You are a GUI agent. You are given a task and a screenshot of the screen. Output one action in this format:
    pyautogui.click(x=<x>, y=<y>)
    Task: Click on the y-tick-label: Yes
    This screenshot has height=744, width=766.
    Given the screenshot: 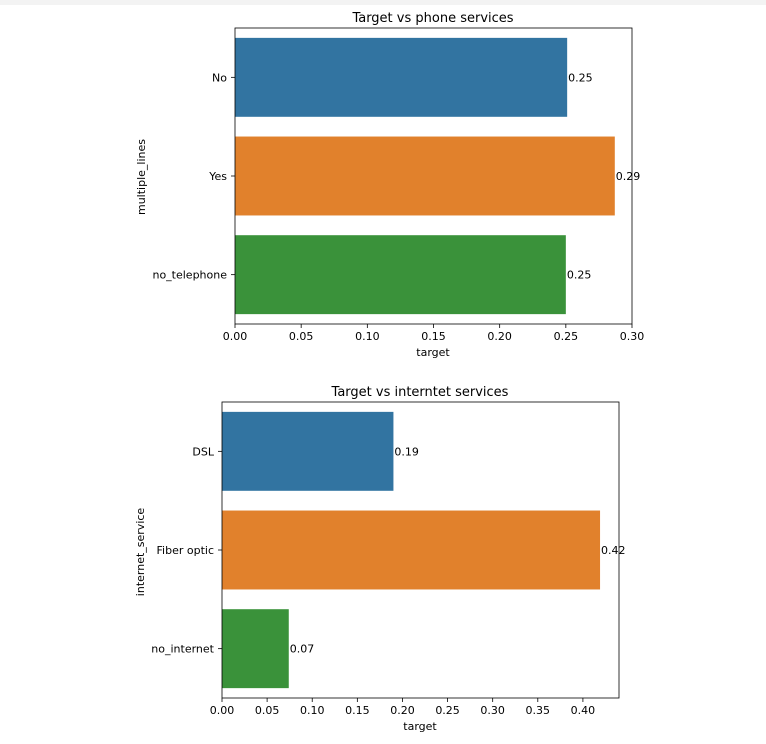 What is the action you would take?
    pyautogui.click(x=217, y=176)
    